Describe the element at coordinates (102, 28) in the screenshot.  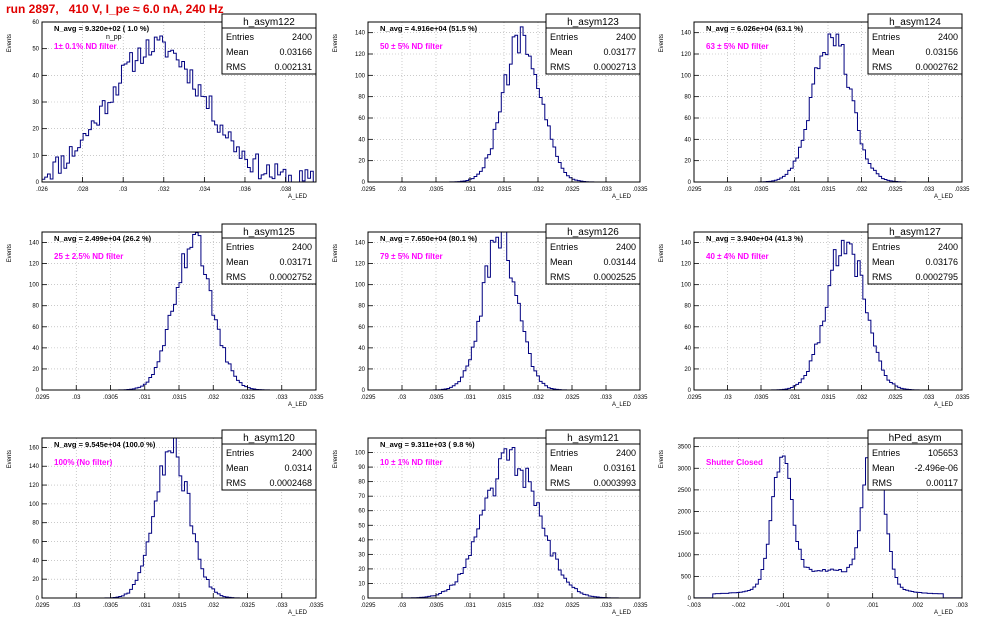
I see `navg-label: N_avg = 9.320e+02 ( 1.0 %)` at that location.